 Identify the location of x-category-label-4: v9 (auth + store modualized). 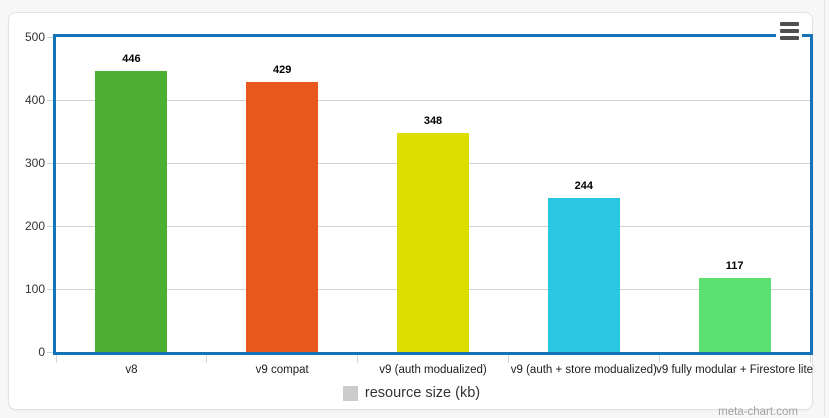
(583, 370).